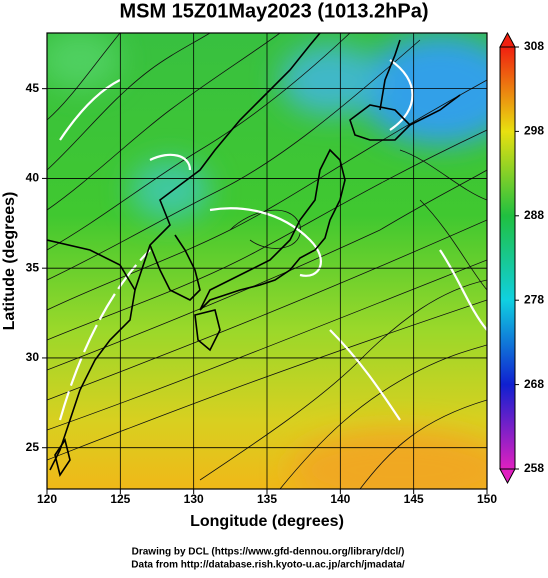 The width and height of the screenshot is (548, 578). I want to click on colorbar-tick-label: 288, so click(534, 215).